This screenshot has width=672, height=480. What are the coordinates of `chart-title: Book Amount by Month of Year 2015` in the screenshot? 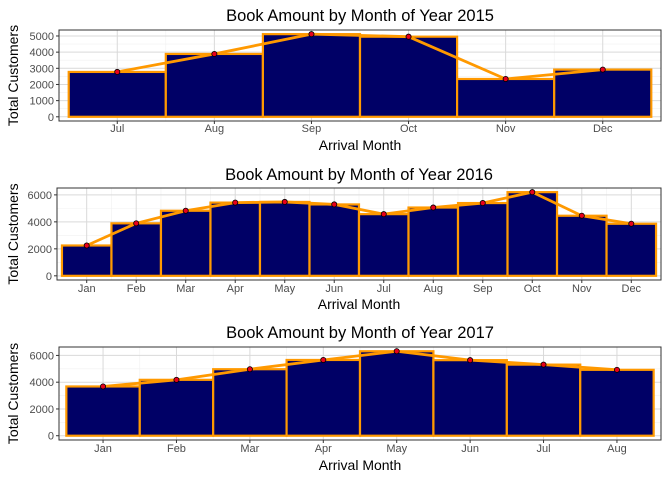 It's located at (360, 16).